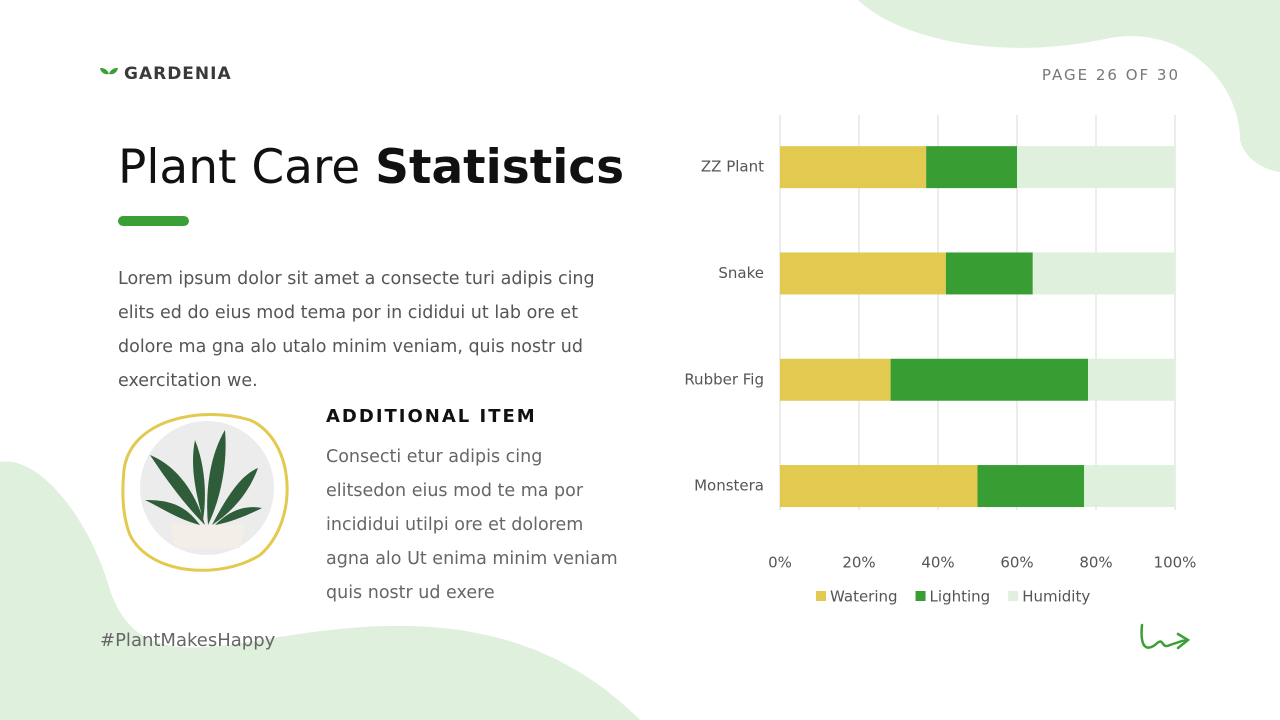 The width and height of the screenshot is (1280, 720). Describe the element at coordinates (741, 273) in the screenshot. I see `y-tick-label: Snake` at that location.